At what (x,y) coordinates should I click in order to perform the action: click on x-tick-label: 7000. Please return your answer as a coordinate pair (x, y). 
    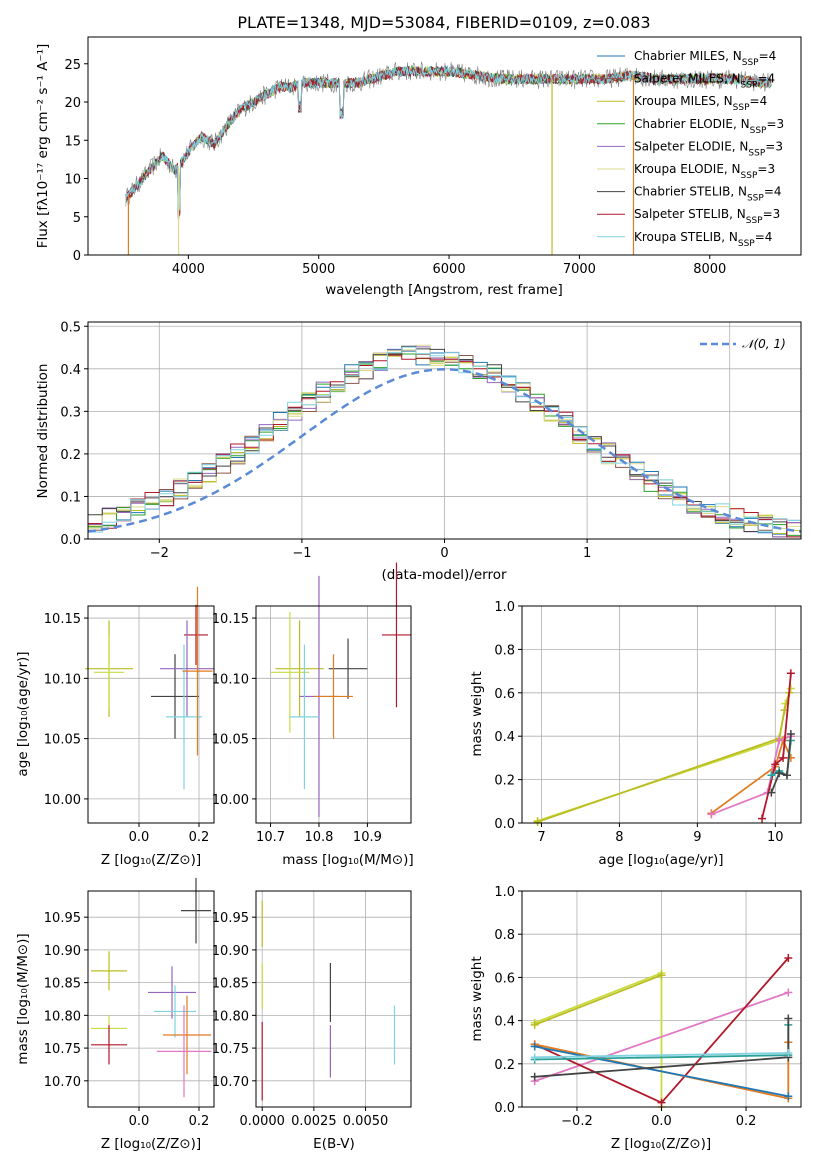
    Looking at the image, I should click on (579, 269).